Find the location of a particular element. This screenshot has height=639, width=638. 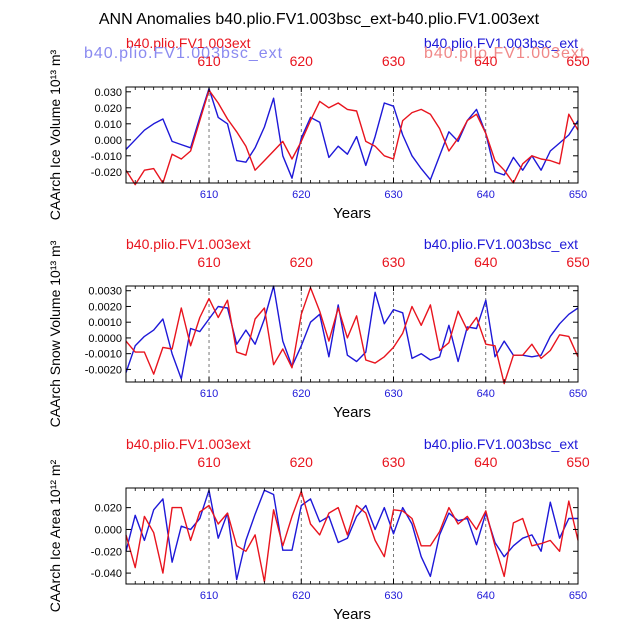

ytick-label: 0.0020 is located at coordinates (105, 307).